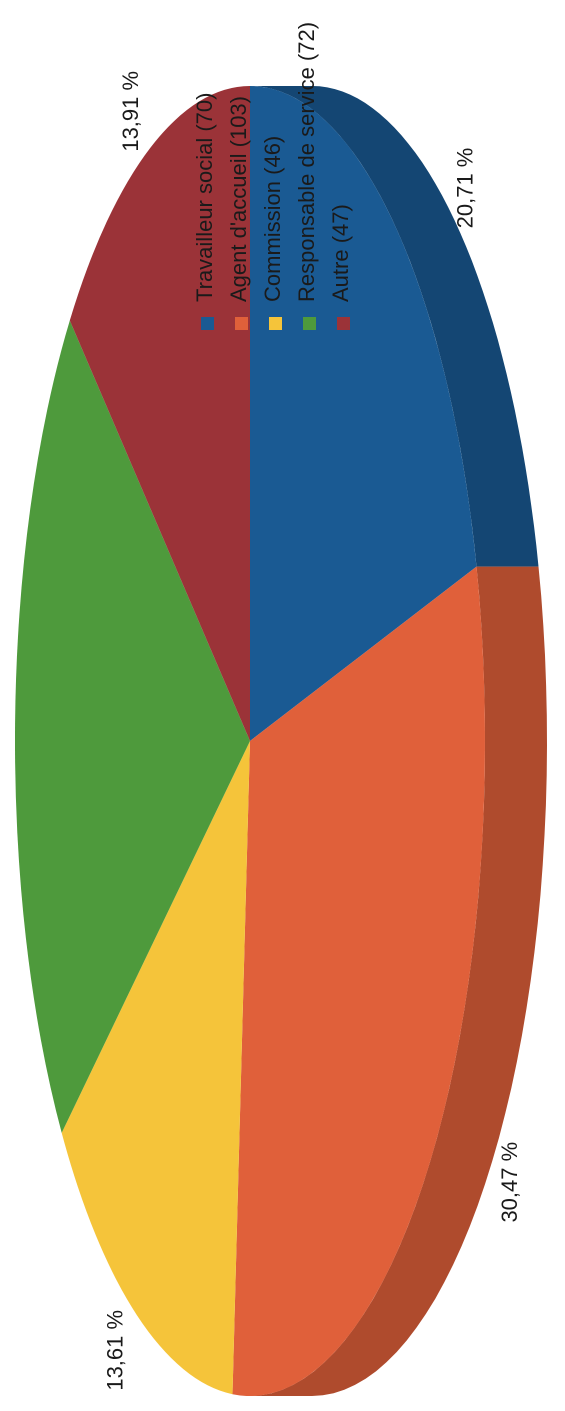 The width and height of the screenshot is (565, 1411). Describe the element at coordinates (272, 218) in the screenshot. I see `legend-label: Commission (46)` at that location.